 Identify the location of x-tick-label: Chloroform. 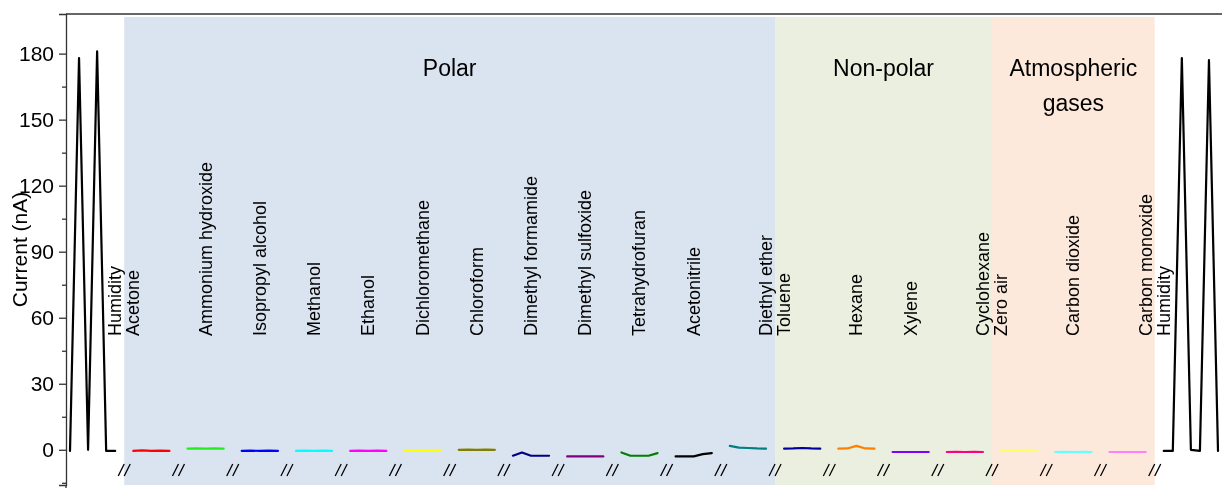
(476, 291).